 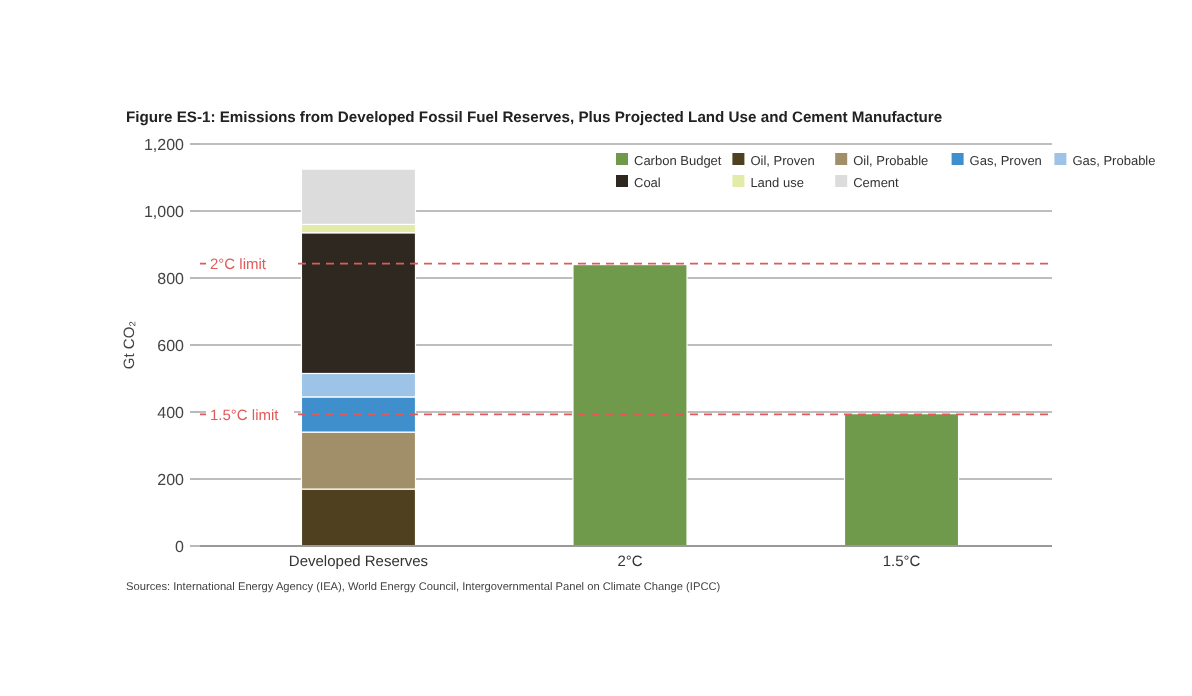 I want to click on y-tick-label: 600, so click(x=171, y=345).